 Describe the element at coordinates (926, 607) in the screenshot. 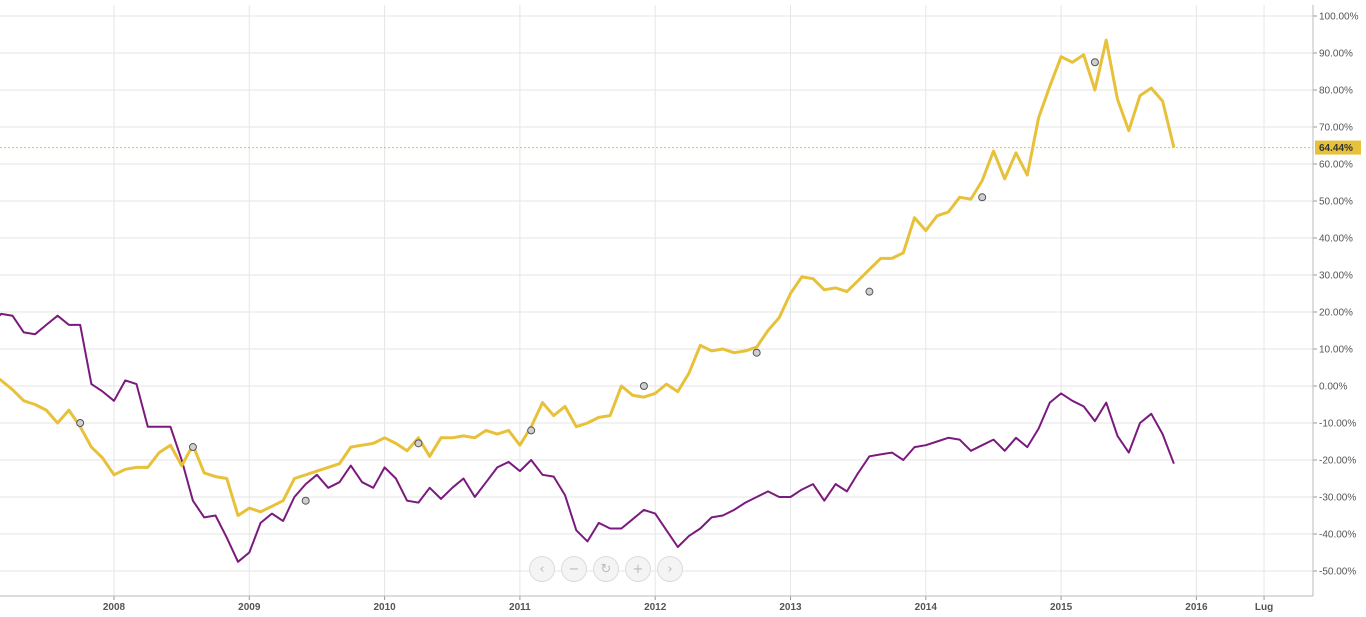

I see `x-tick-label: 2014` at that location.